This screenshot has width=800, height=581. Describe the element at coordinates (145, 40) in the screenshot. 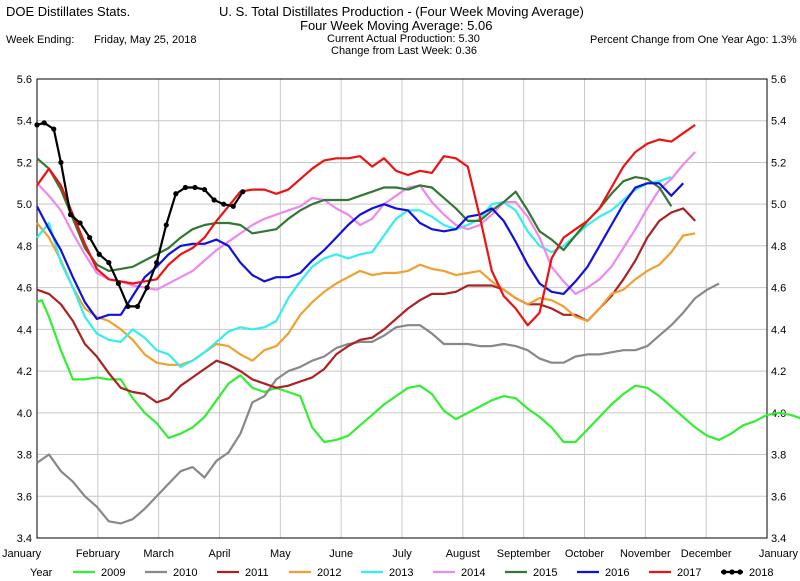

I see `week-ending-value: Friday, May 25, 2018` at that location.